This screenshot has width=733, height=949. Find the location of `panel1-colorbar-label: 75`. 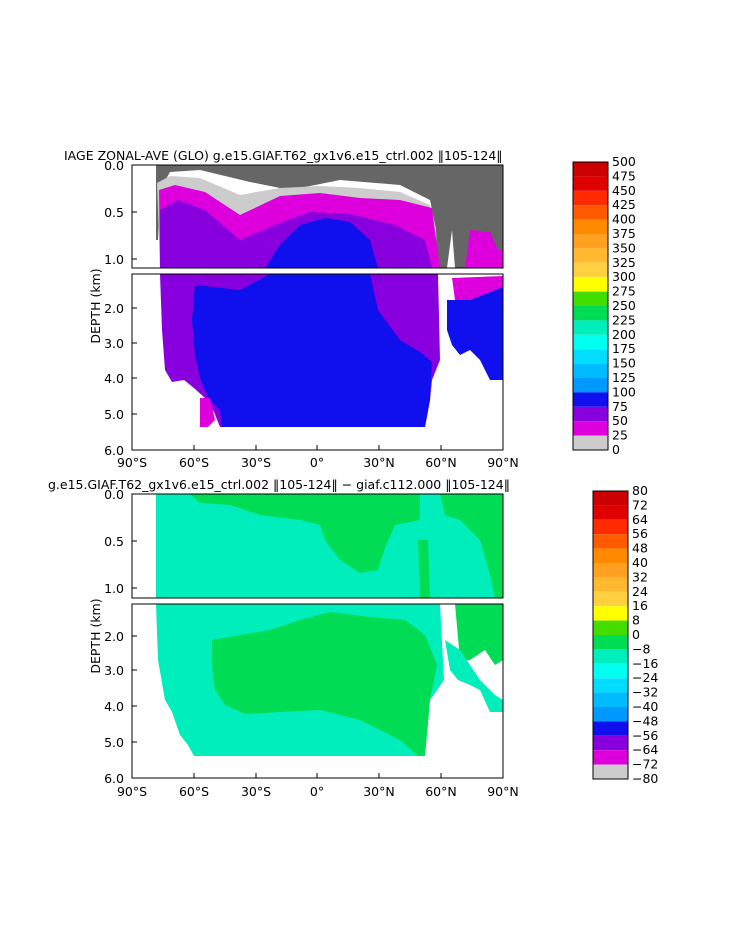

panel1-colorbar-label: 75 is located at coordinates (620, 406).